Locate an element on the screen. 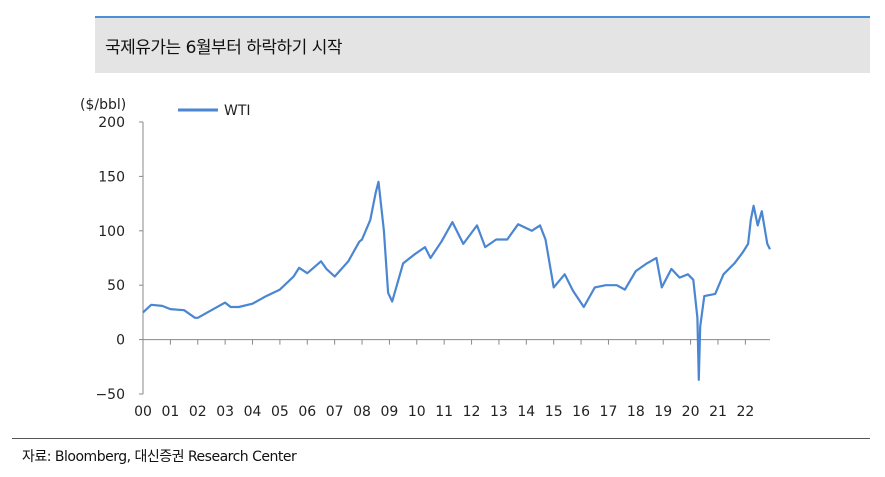 The image size is (885, 477). source-note: 자료: Bloomberg, 대신증권 Research Center is located at coordinates (159, 457).